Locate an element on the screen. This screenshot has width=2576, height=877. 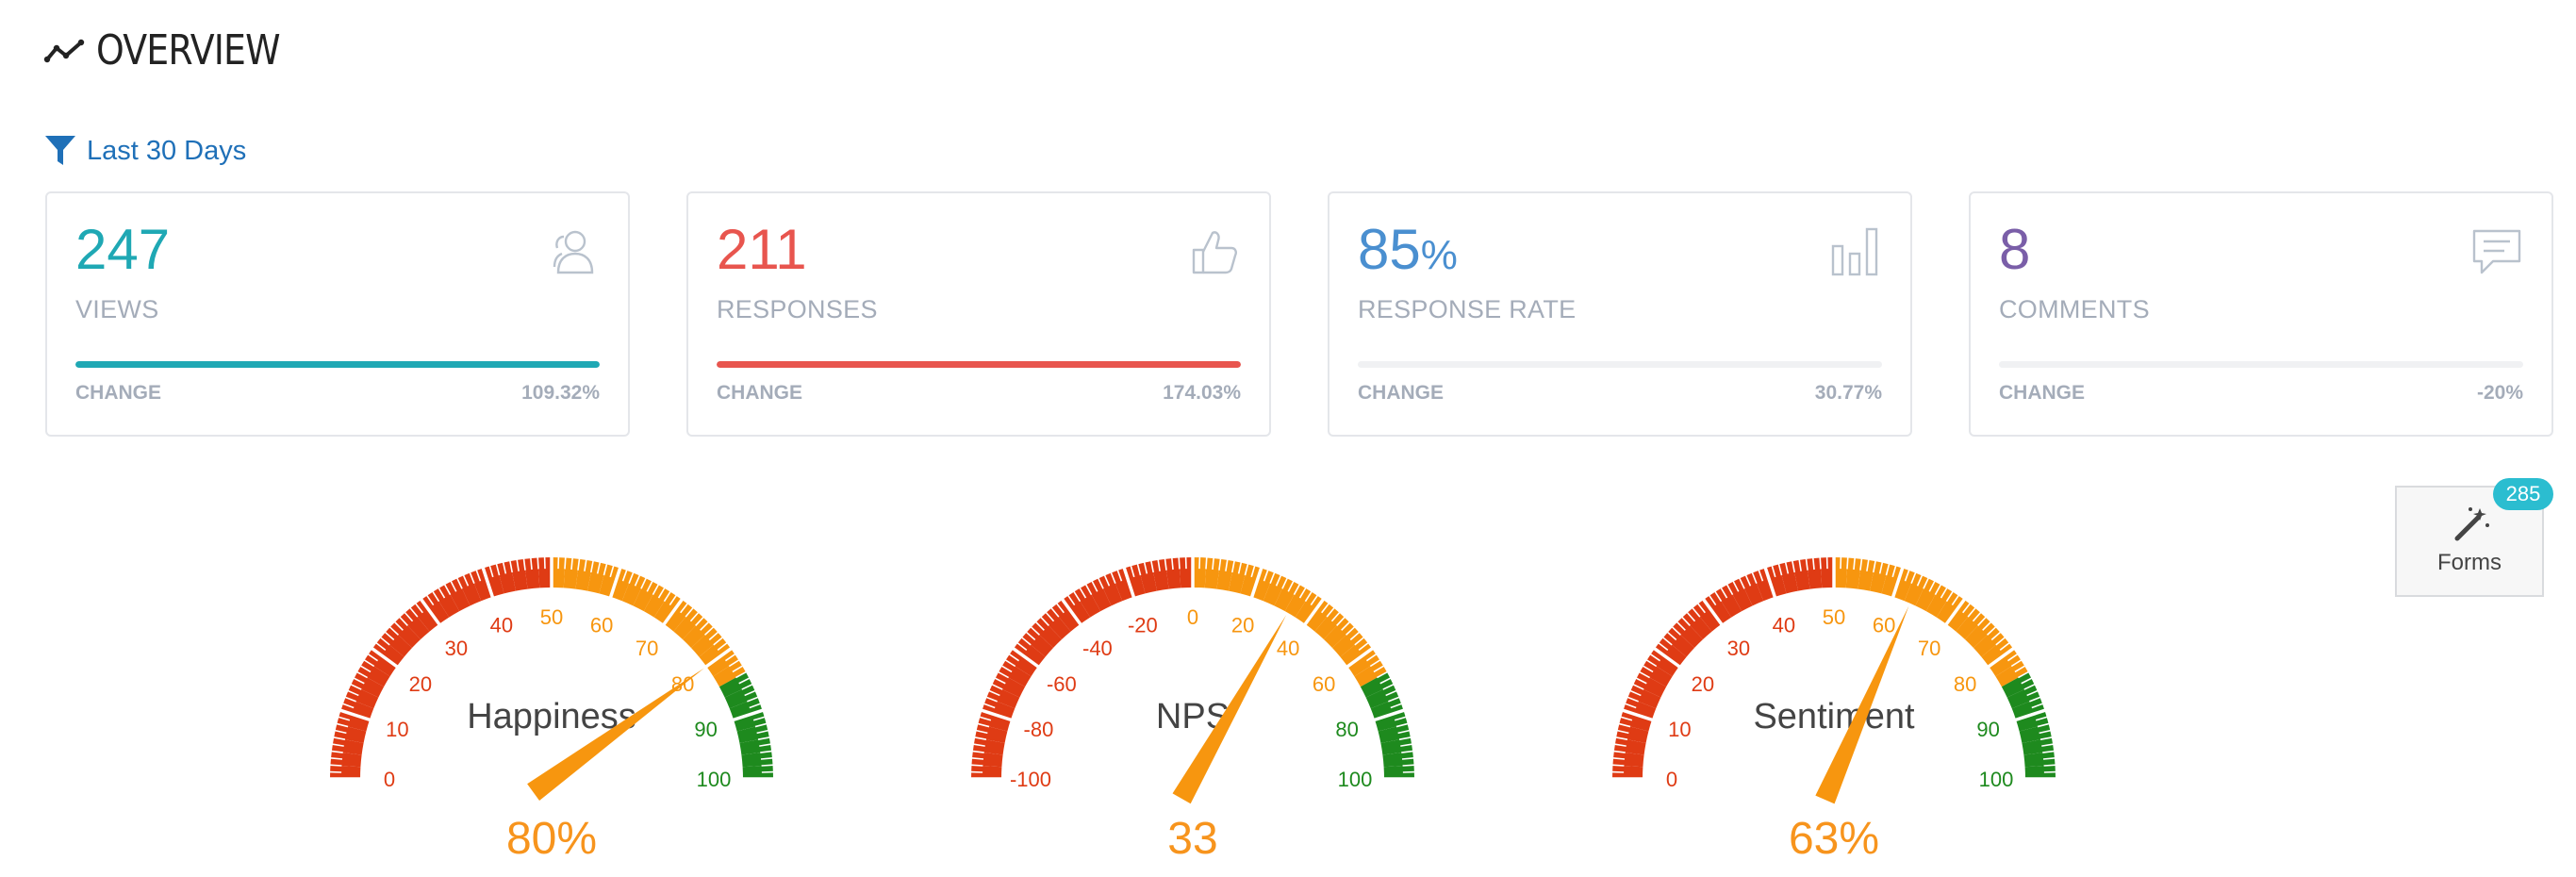
gauge-tick-label: 70 is located at coordinates (1929, 648).